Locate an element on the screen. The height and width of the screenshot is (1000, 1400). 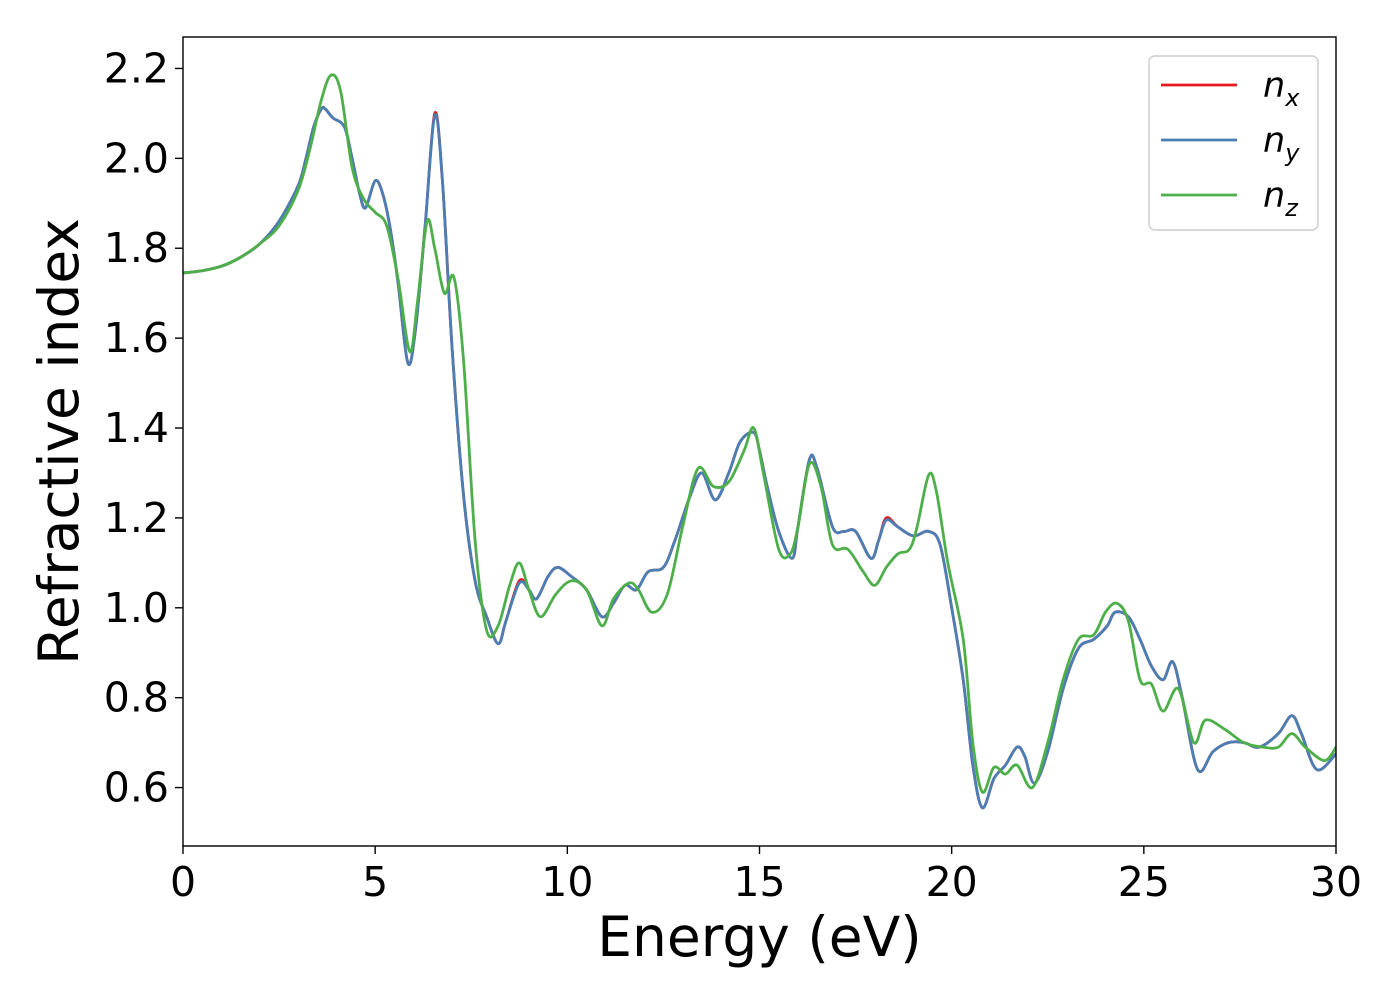
legend-label-x: nx is located at coordinates (1281, 89).